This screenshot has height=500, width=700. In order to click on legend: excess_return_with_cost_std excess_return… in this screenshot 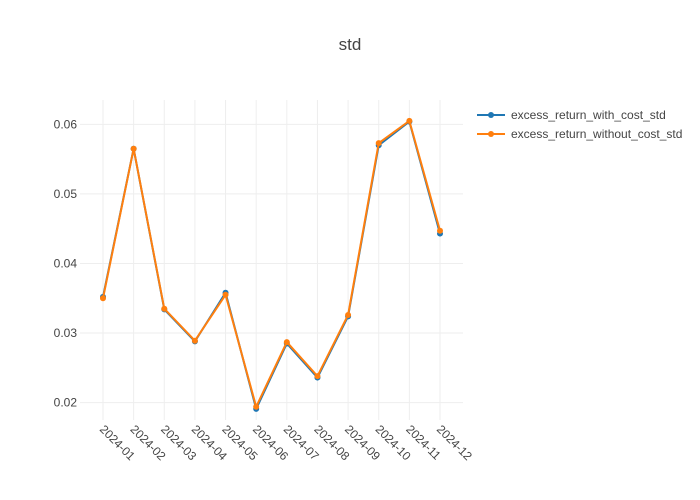, I will do `click(579, 124)`.